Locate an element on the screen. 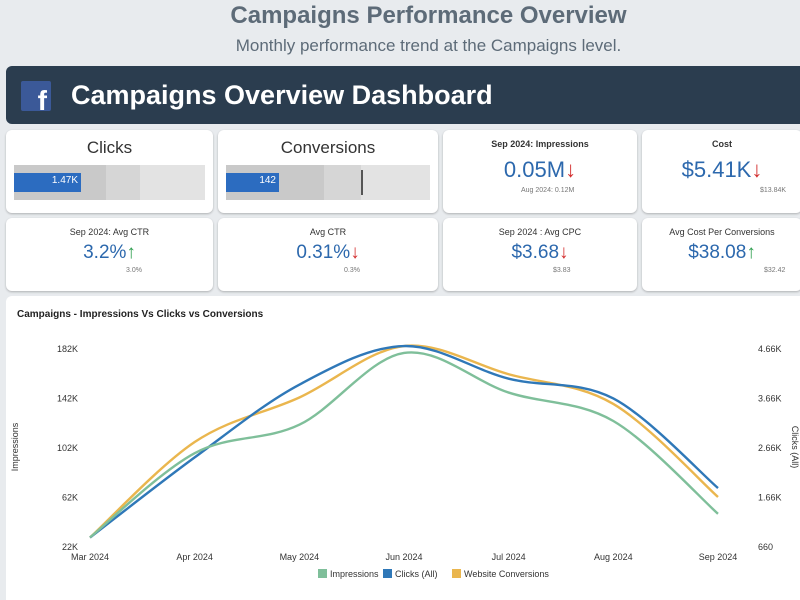  conversions-card: Conversions 142 is located at coordinates (328, 171).